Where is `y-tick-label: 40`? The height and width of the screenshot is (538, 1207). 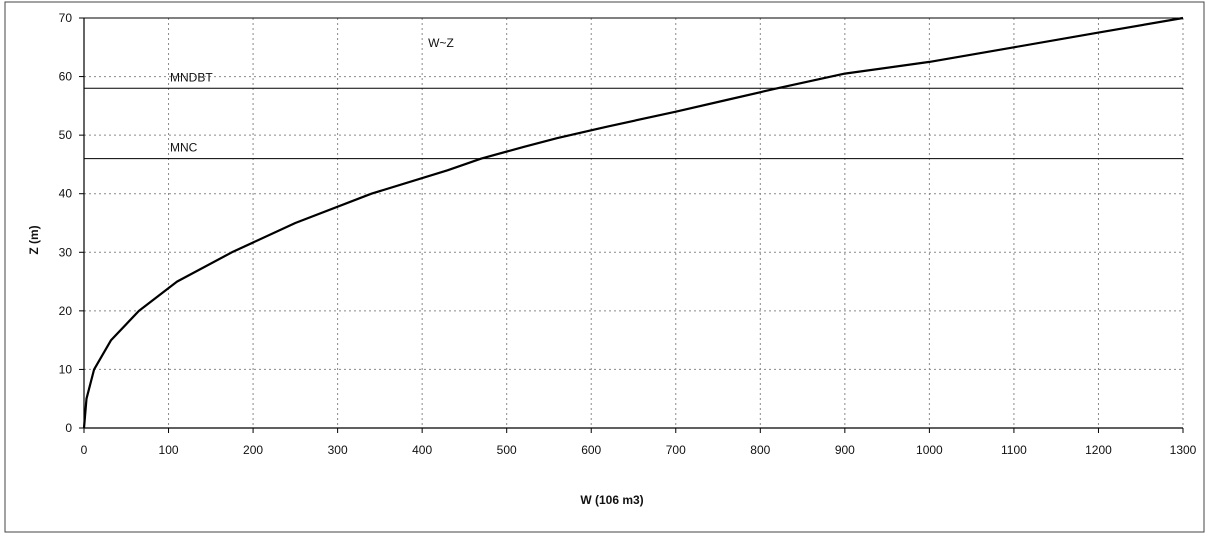
y-tick-label: 40 is located at coordinates (66, 194).